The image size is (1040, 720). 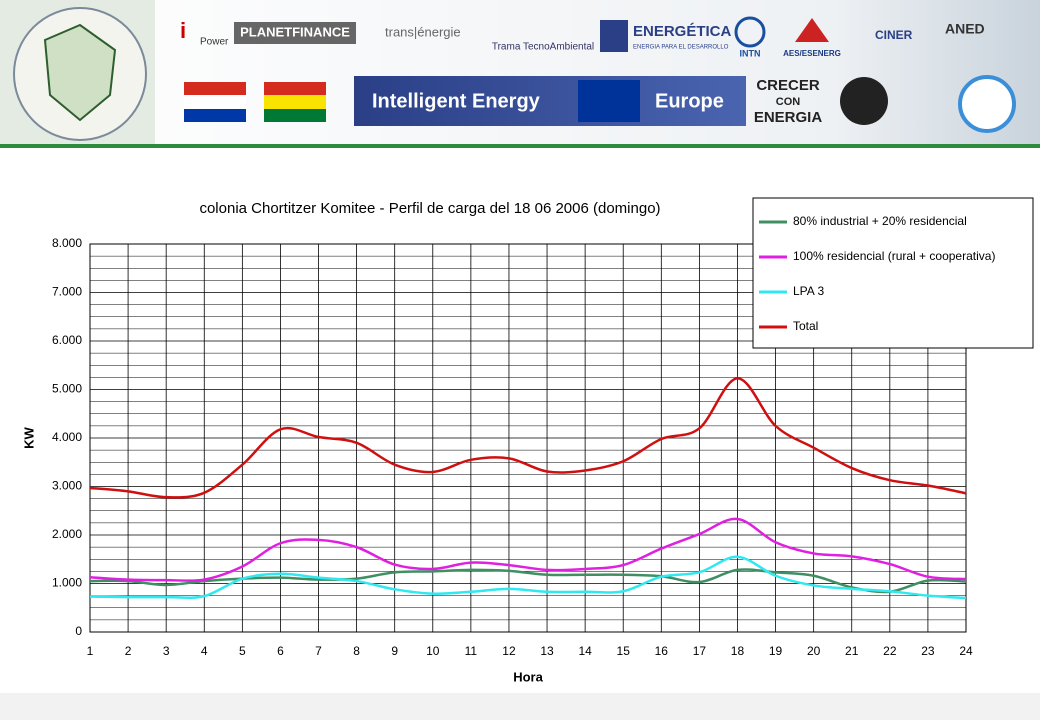 I want to click on logo: ANED, so click(x=965, y=29).